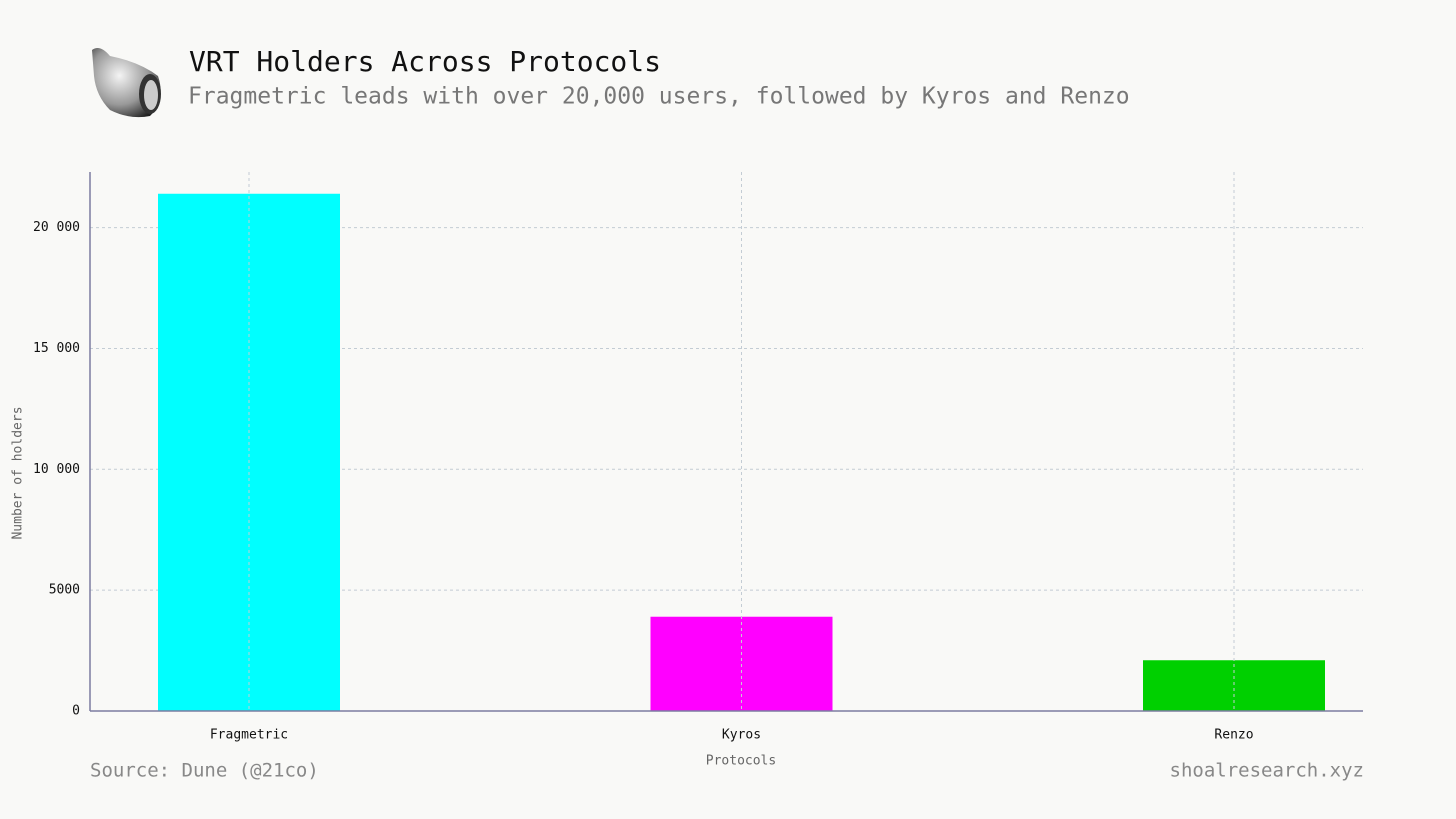 This screenshot has height=819, width=1456. What do you see at coordinates (56, 227) in the screenshot?
I see `y-tick-label: 20 000` at bounding box center [56, 227].